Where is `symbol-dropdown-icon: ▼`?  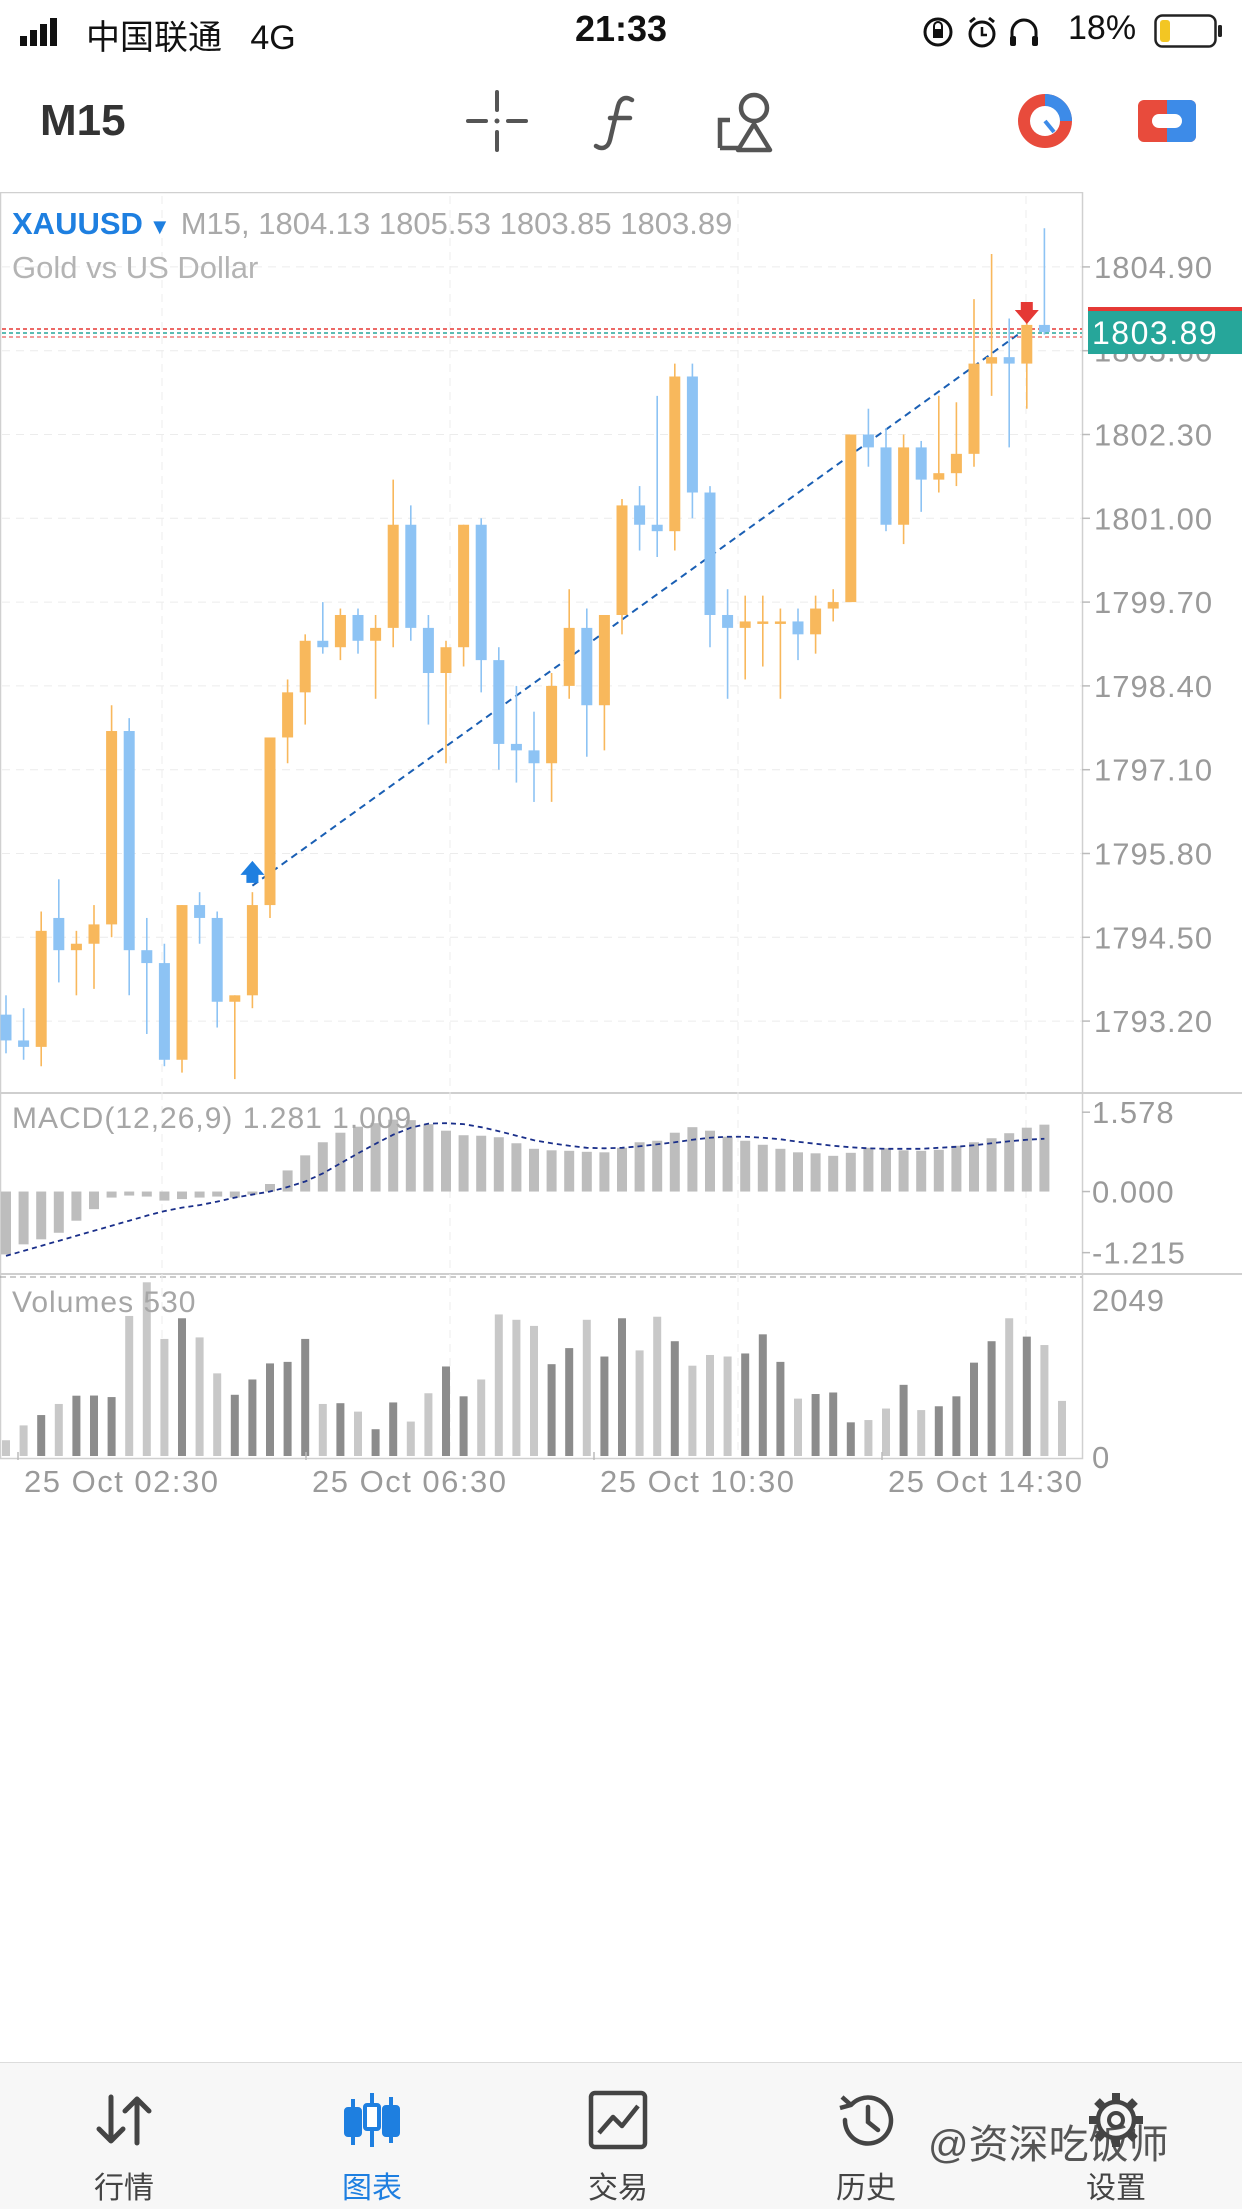
symbol-dropdown-icon: ▼ is located at coordinates (159, 226).